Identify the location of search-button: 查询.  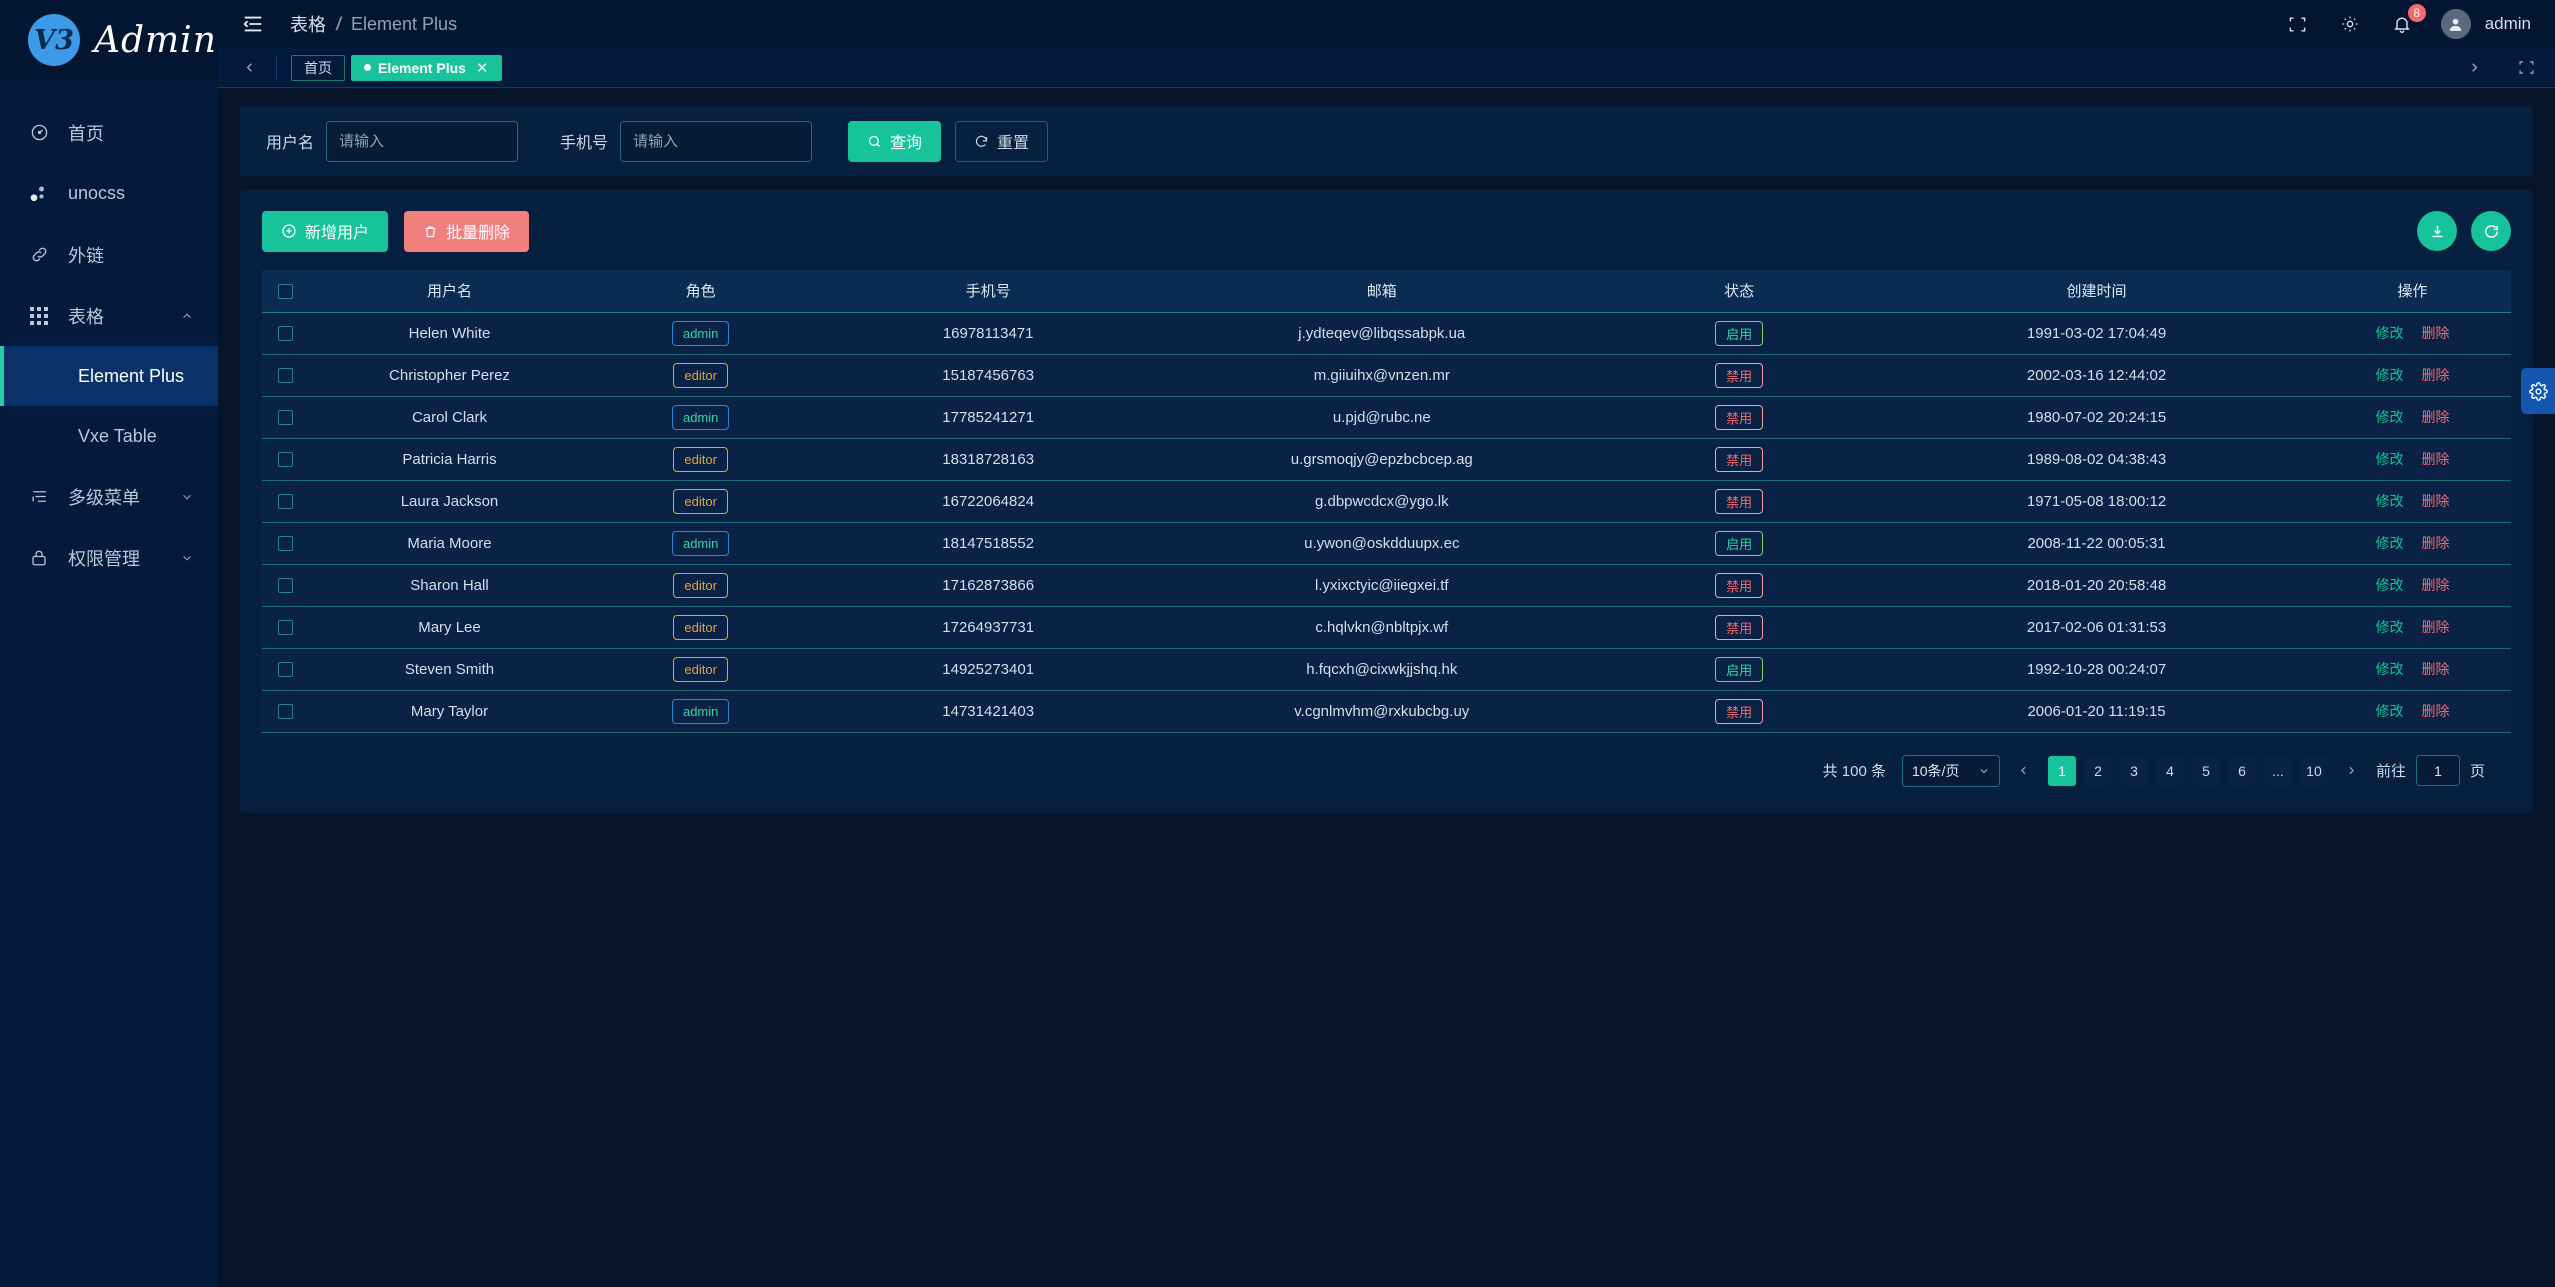
(895, 141).